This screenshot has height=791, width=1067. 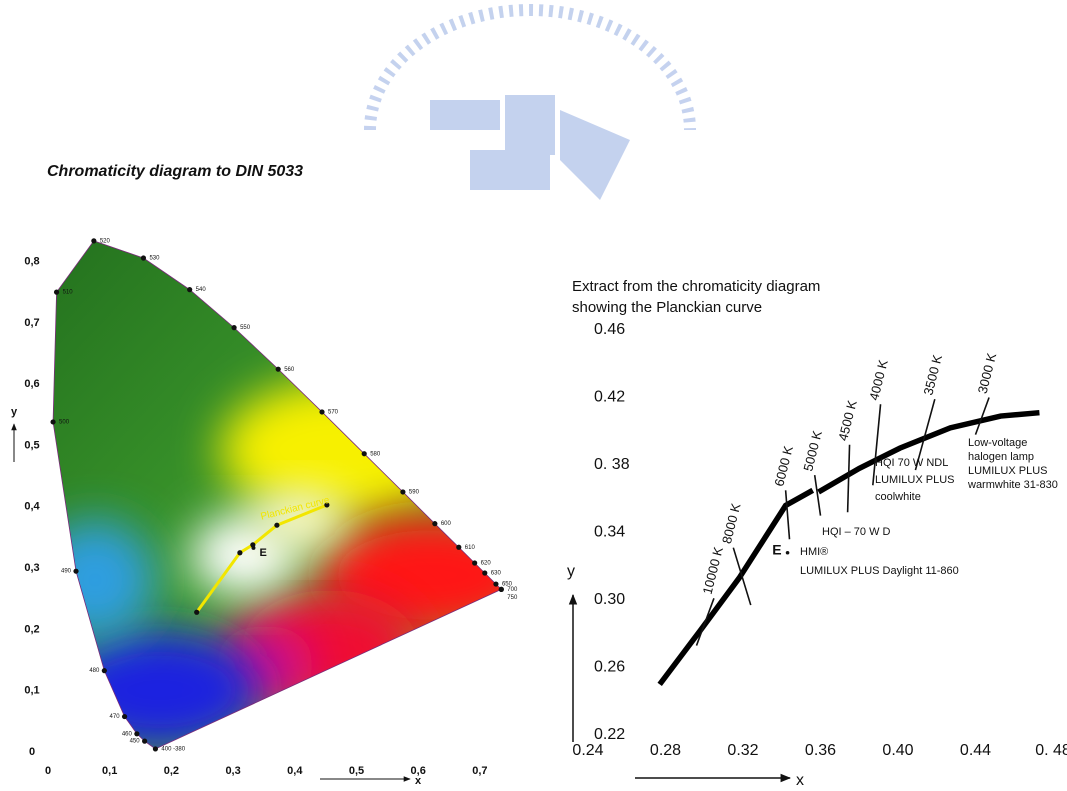 I want to click on chart-title: showing the Planckian curve, so click(x=667, y=307).